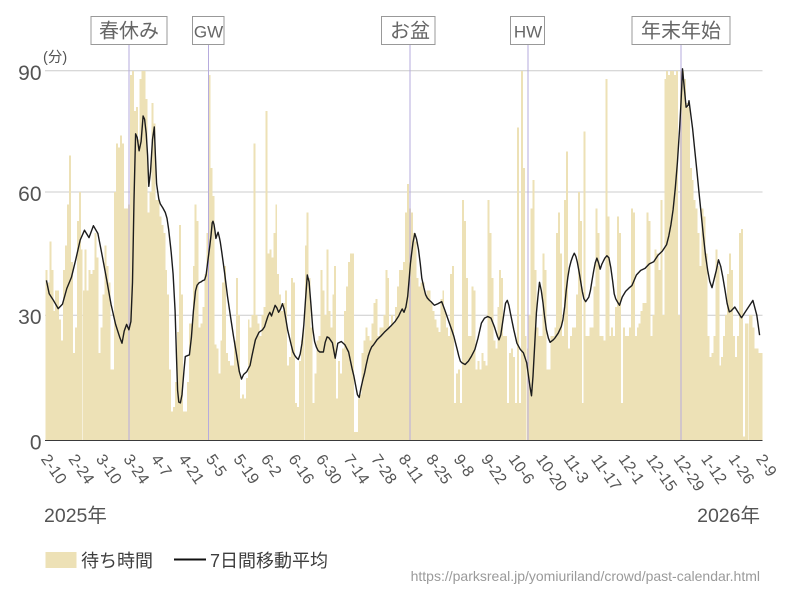  I want to click on svg-text: 年末年始, so click(681, 31).